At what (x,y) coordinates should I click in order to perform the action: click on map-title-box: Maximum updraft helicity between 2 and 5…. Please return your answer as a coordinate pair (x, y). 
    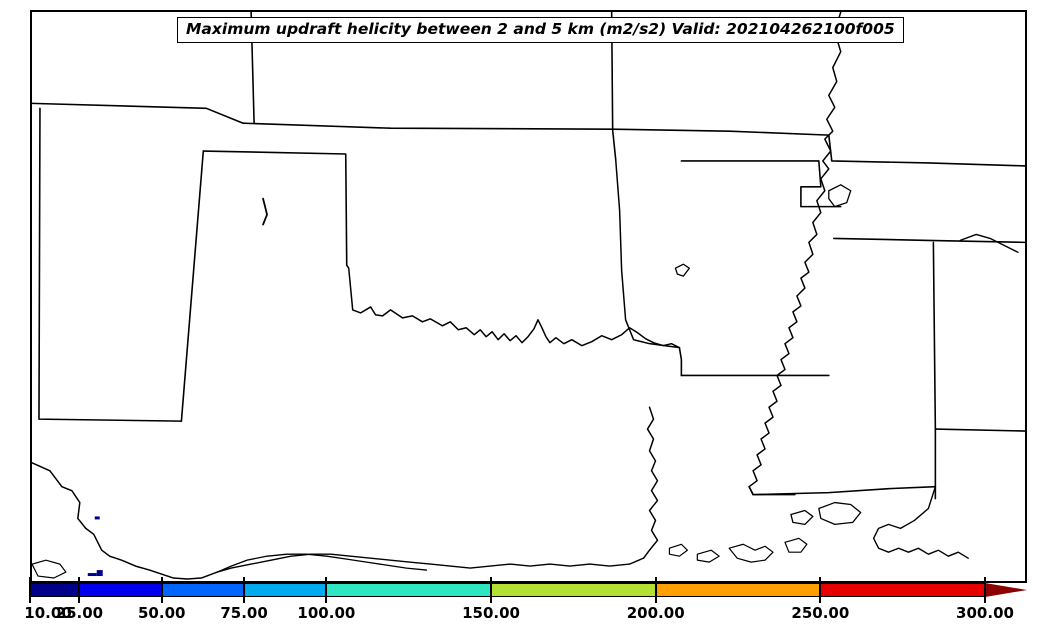
    Looking at the image, I should click on (540, 30).